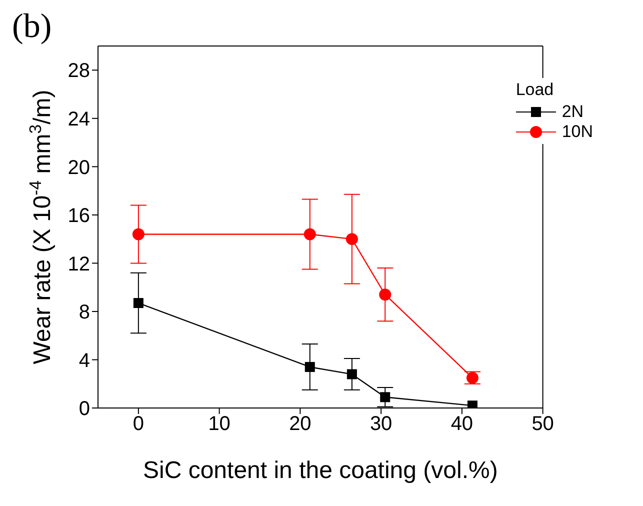 The height and width of the screenshot is (506, 643). Describe the element at coordinates (535, 90) in the screenshot. I see `legend-title: Load` at that location.